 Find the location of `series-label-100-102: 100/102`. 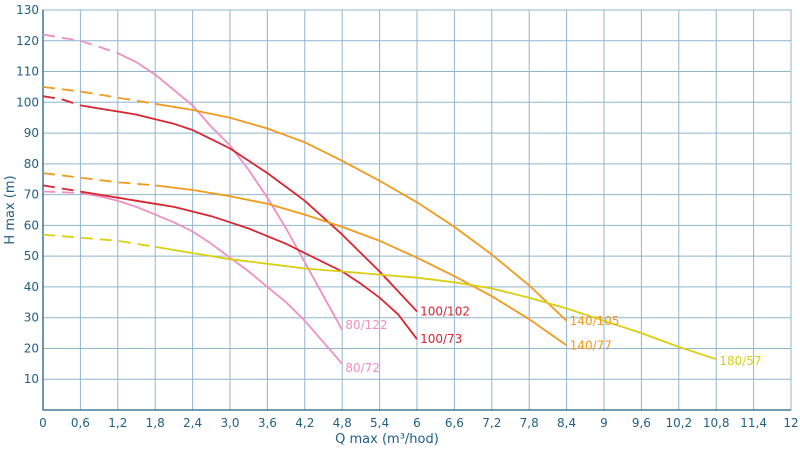

series-label-100-102: 100/102 is located at coordinates (445, 312).